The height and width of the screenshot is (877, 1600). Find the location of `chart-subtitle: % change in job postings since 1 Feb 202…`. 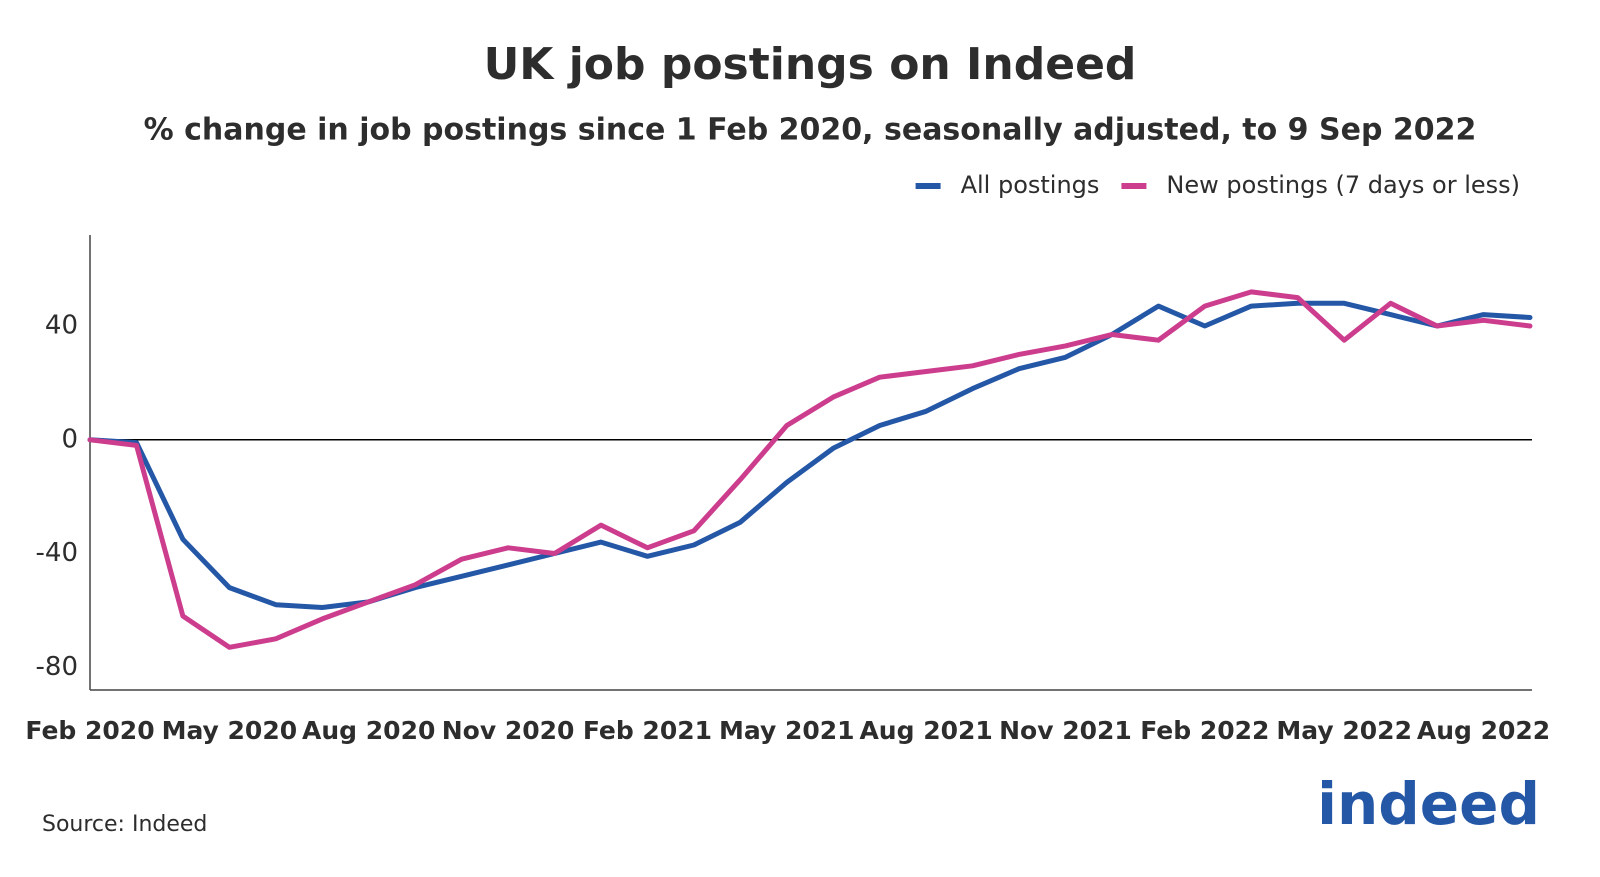

chart-subtitle: % change in job postings since 1 Feb 202… is located at coordinates (810, 130).